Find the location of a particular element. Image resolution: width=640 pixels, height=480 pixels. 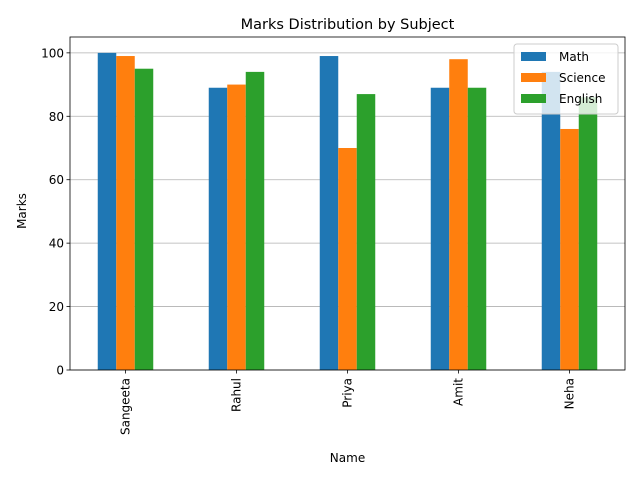

bar-sangeeta-english is located at coordinates (144, 219).